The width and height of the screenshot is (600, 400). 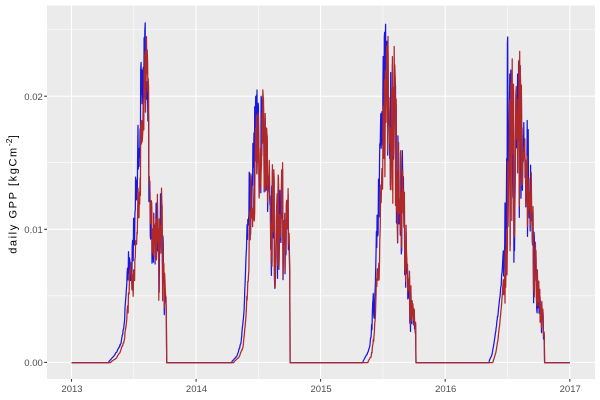 What do you see at coordinates (321, 389) in the screenshot?
I see `svg-text: 2015` at bounding box center [321, 389].